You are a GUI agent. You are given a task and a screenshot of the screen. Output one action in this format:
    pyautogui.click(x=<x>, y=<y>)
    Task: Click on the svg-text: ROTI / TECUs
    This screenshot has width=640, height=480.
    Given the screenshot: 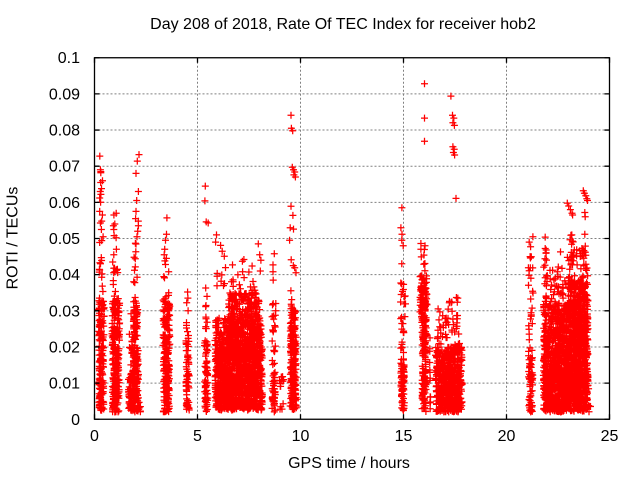 What is the action you would take?
    pyautogui.click(x=13, y=238)
    